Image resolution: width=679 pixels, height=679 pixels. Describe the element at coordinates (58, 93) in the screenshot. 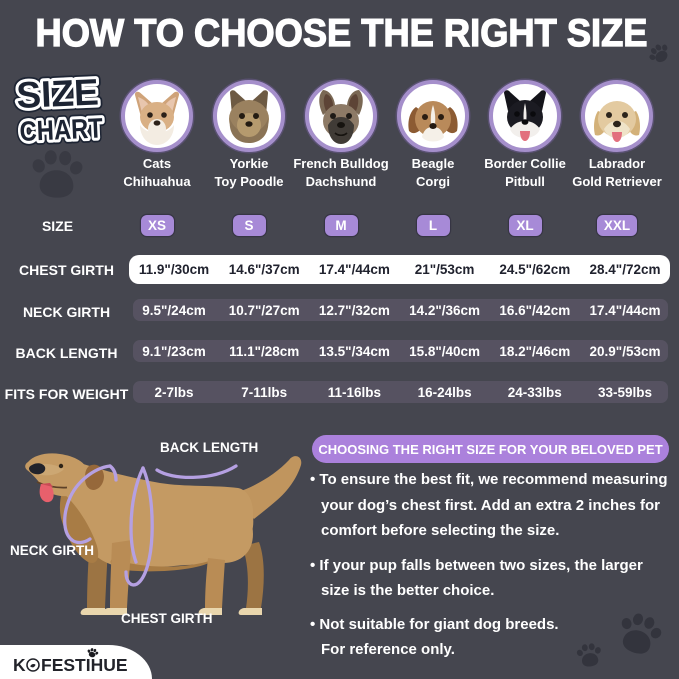

I see `svg-text: SIZE` at that location.